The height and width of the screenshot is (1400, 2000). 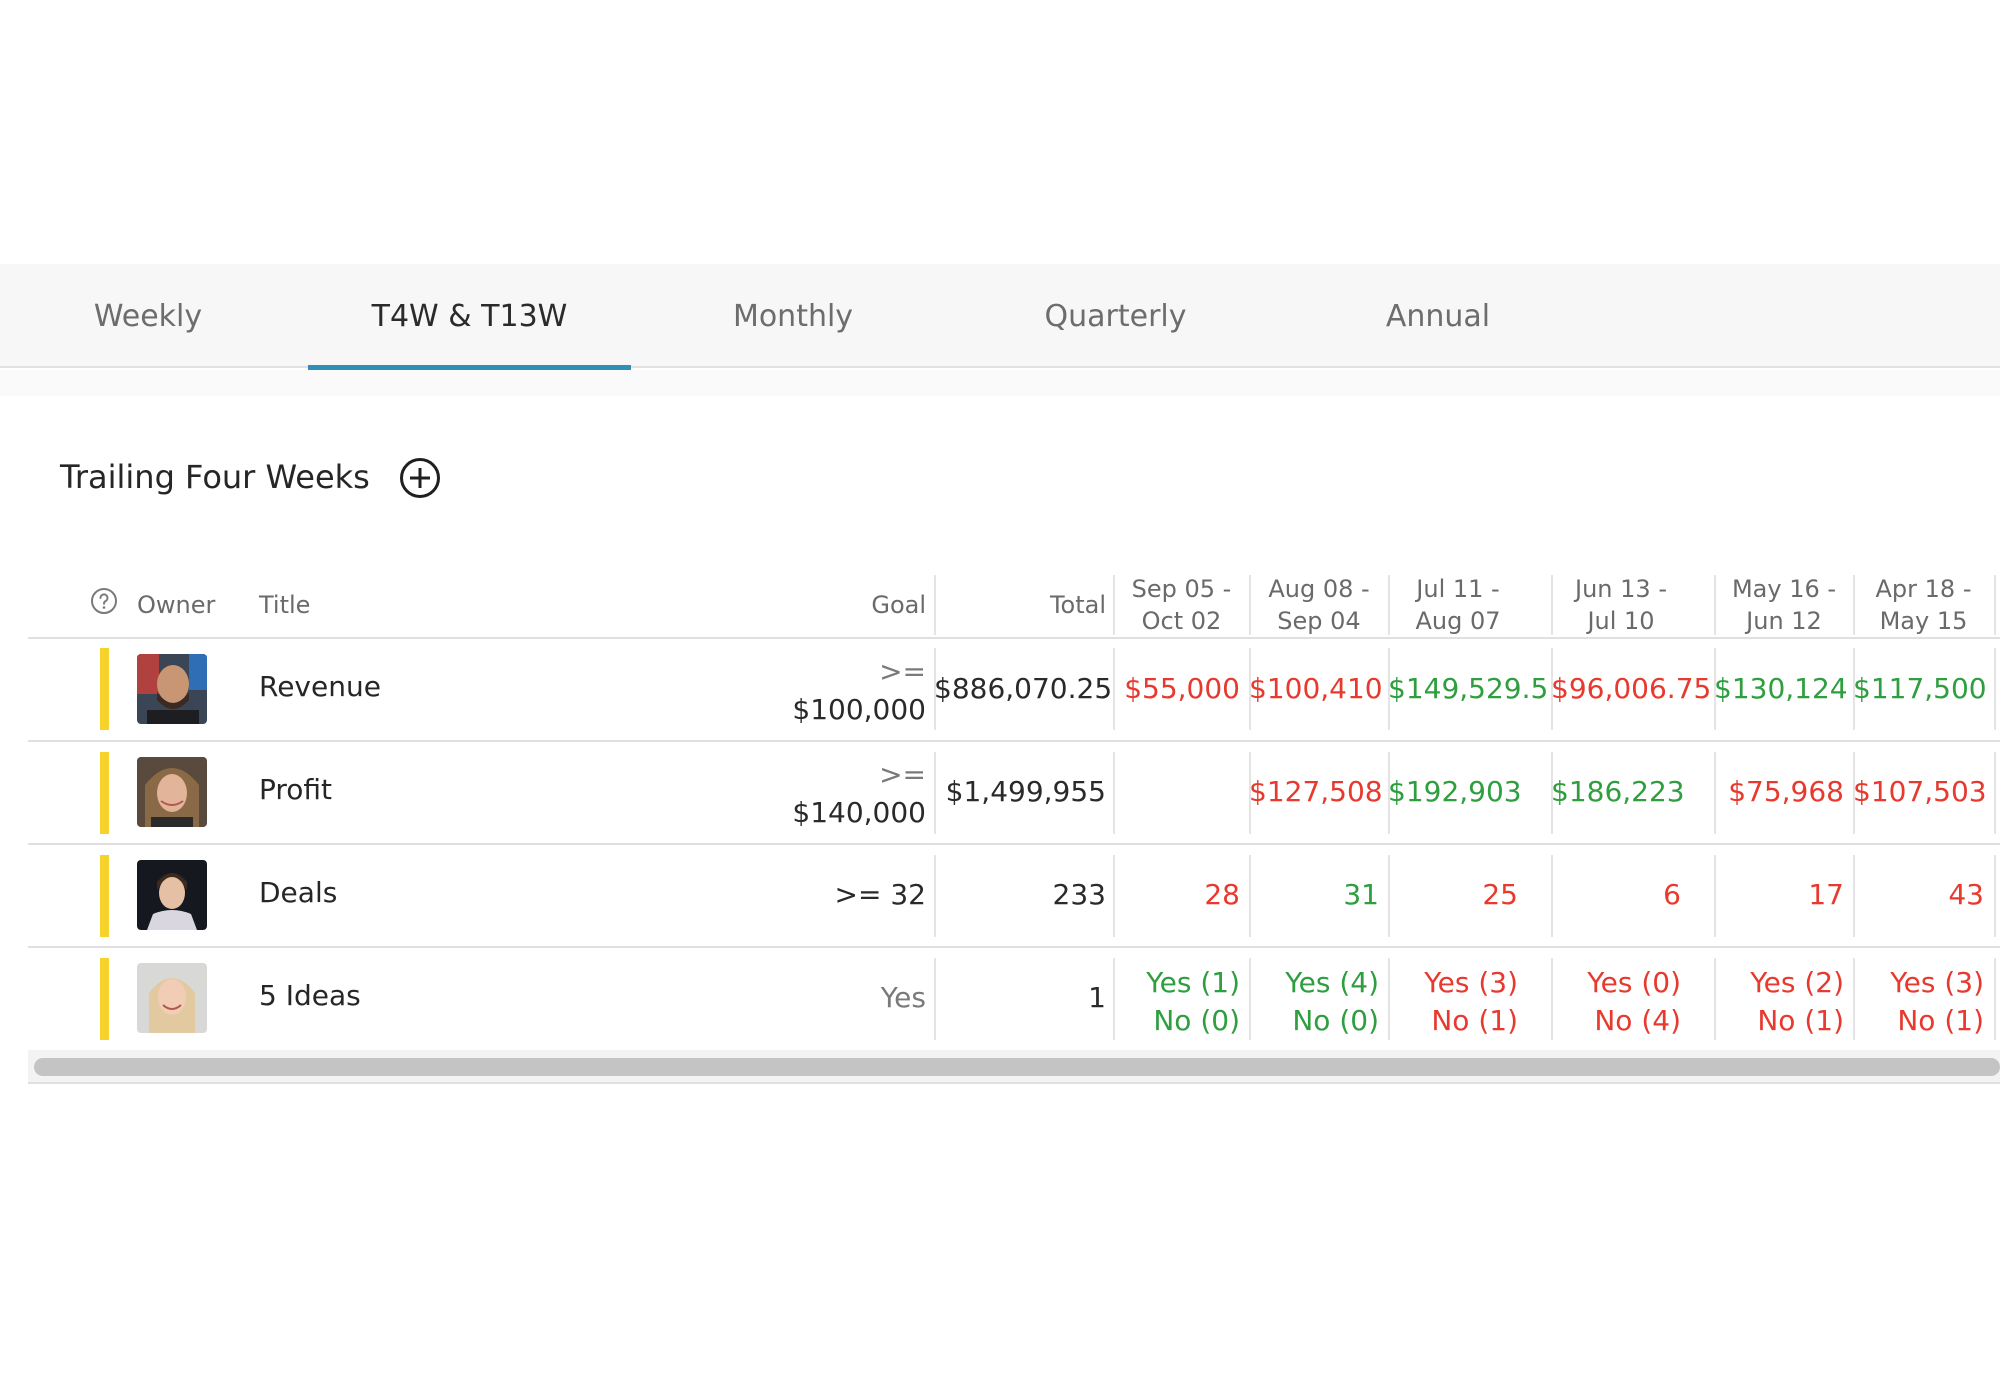 I want to click on row-title: Revenue, so click(x=320, y=686).